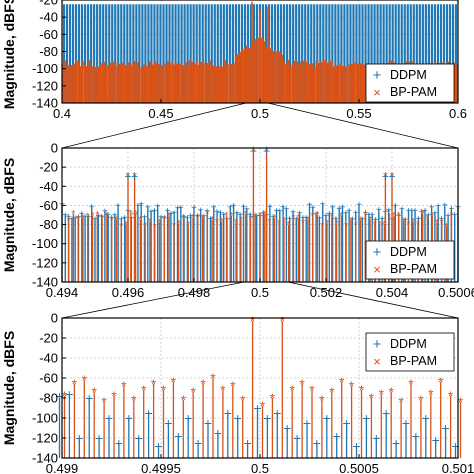 The height and width of the screenshot is (474, 474). What do you see at coordinates (385, 177) in the screenshot?
I see `ddpm-peak-point: +` at bounding box center [385, 177].